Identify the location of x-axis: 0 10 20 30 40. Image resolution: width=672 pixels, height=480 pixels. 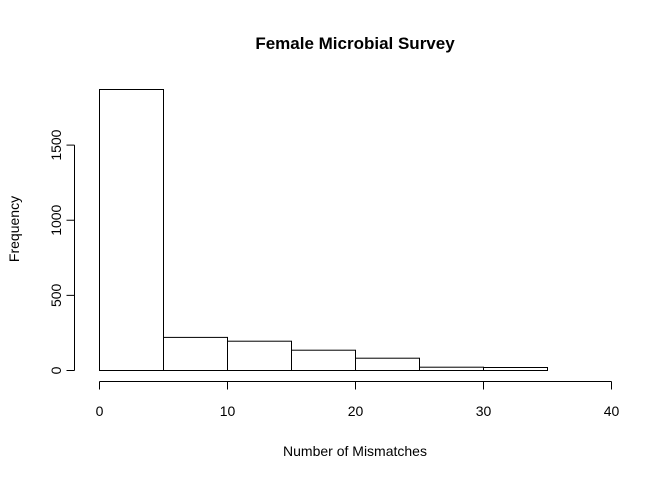
(358, 400).